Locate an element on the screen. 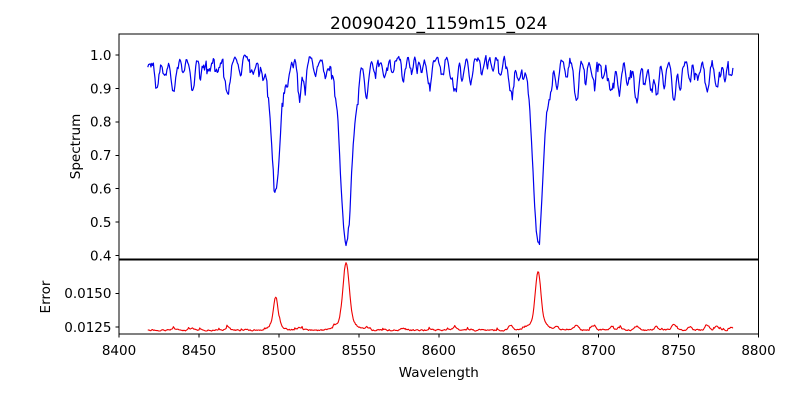 This screenshot has width=800, height=400. x-tick-label: 8450 is located at coordinates (199, 351).